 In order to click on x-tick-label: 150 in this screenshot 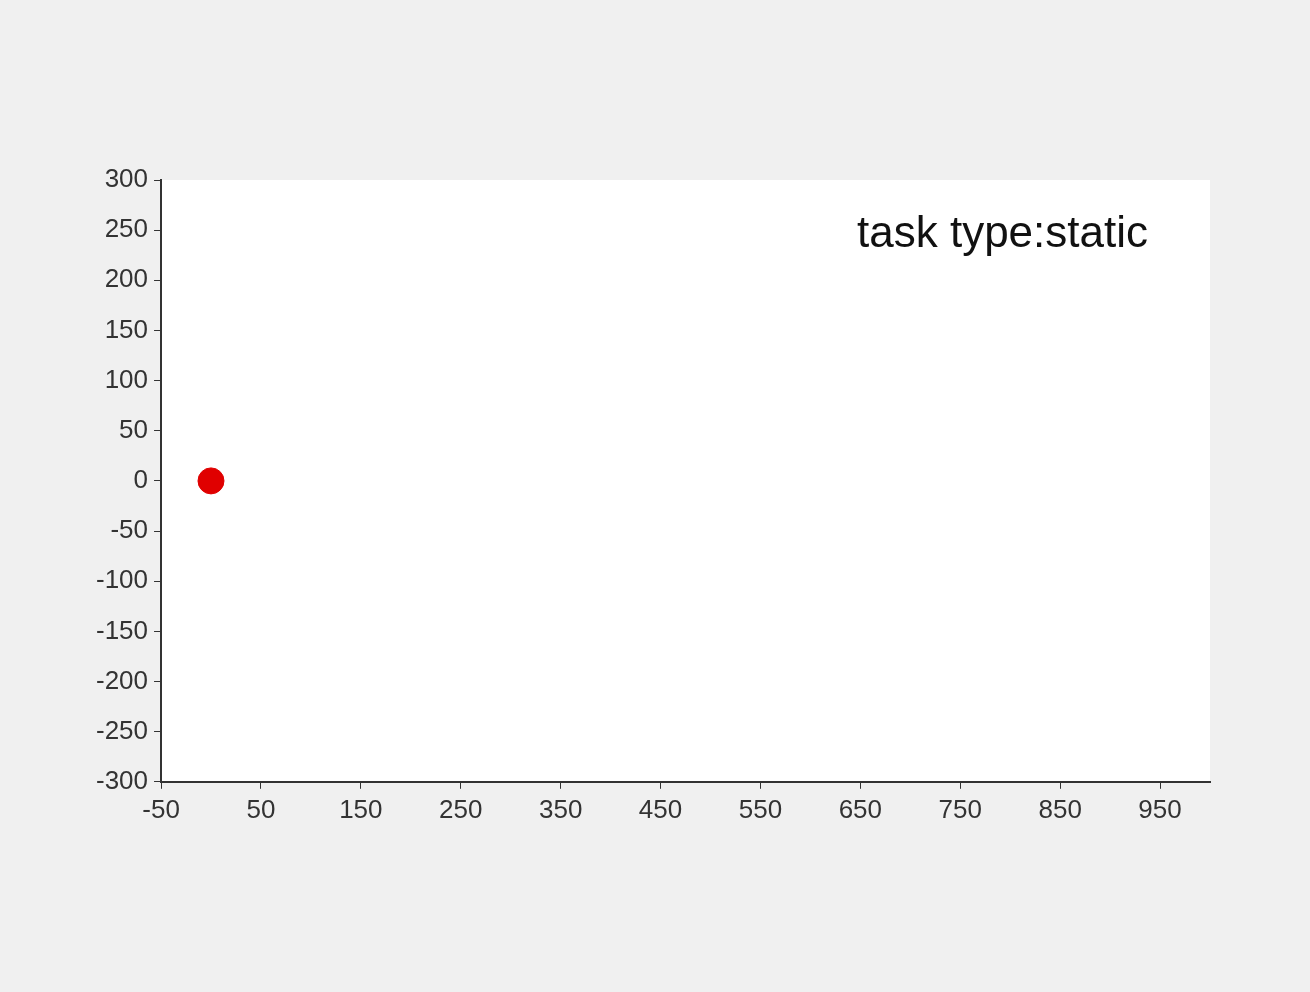, I will do `click(361, 808)`.